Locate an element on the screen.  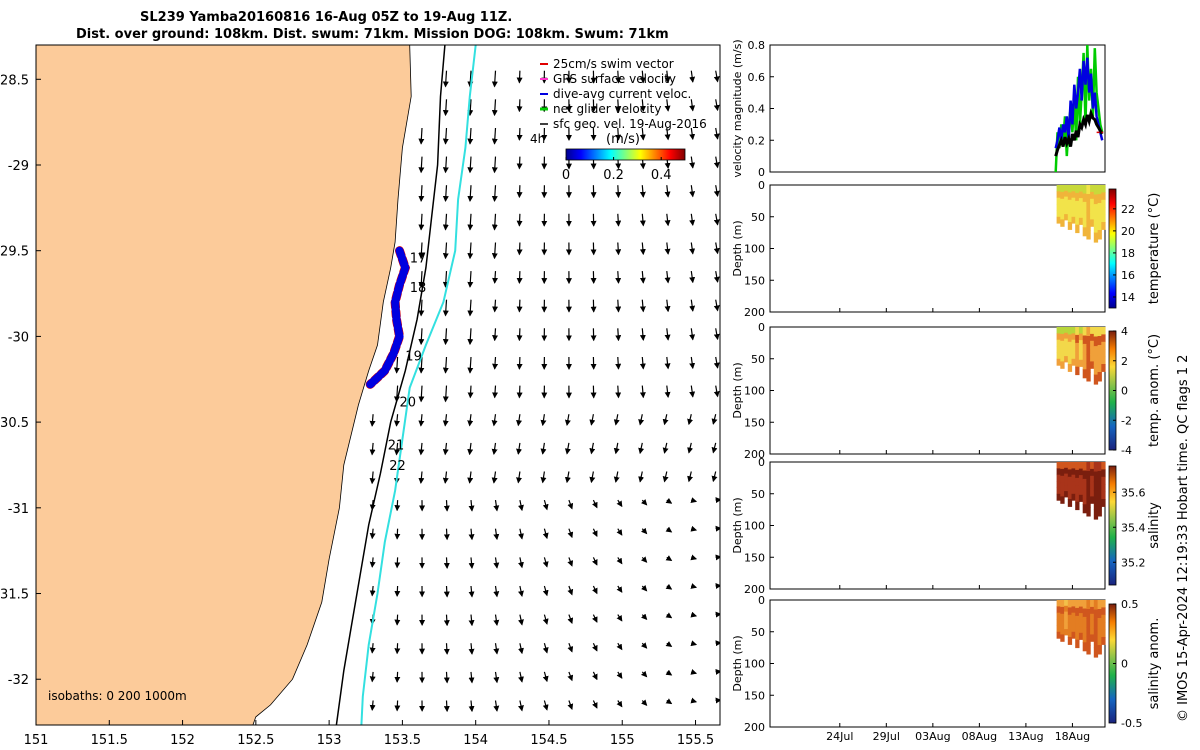
y-tick-label: -31 is located at coordinates (18, 509).